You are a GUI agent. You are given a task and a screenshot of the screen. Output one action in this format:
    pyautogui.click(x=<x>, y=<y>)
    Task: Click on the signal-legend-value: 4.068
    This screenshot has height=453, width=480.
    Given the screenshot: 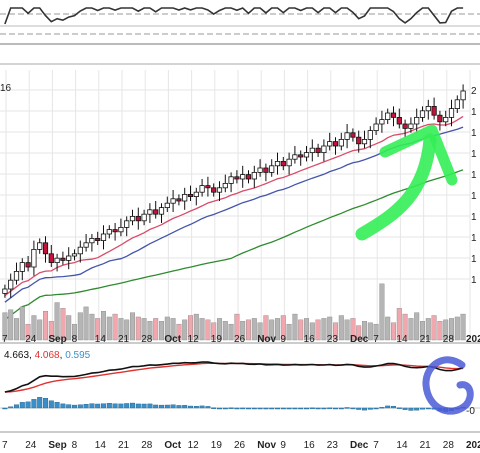 What is the action you would take?
    pyautogui.click(x=47, y=355)
    